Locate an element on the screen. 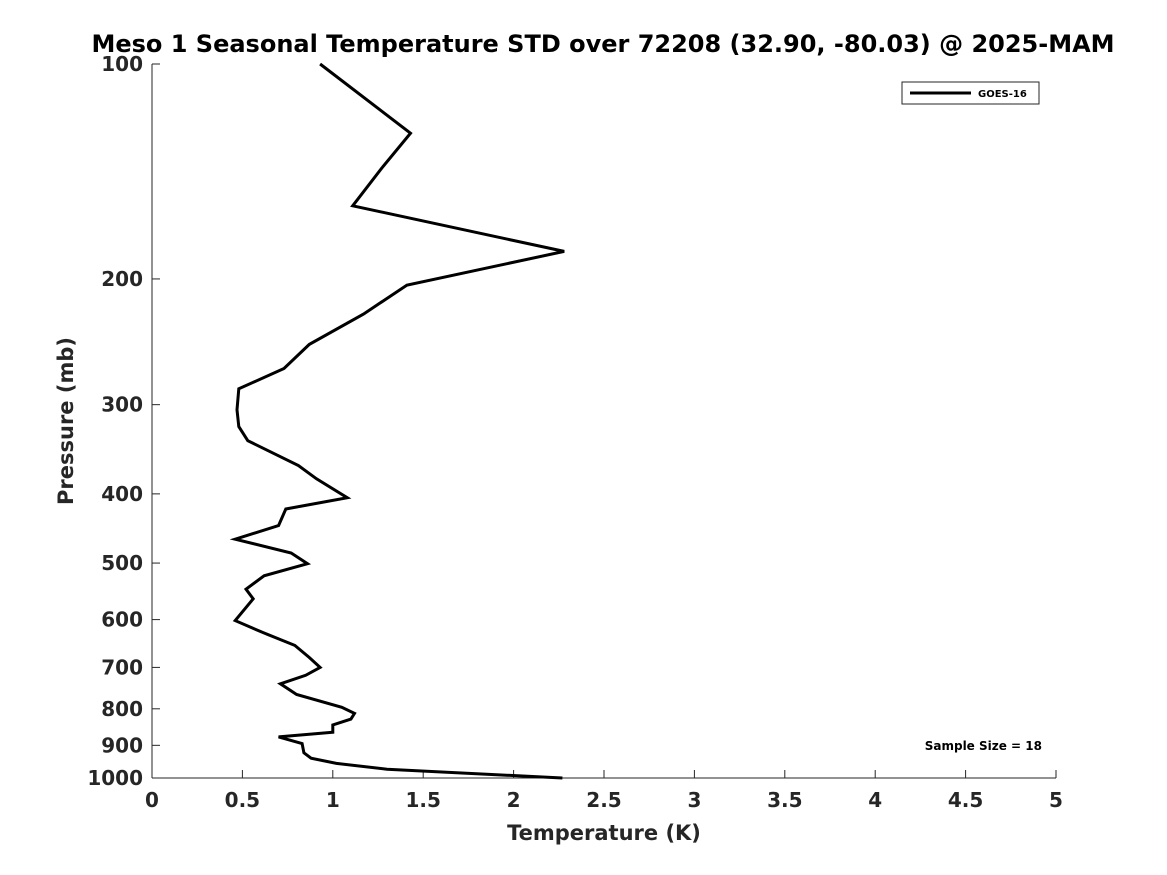 The width and height of the screenshot is (1167, 875). y-tick-label: 1000 is located at coordinates (115, 778).